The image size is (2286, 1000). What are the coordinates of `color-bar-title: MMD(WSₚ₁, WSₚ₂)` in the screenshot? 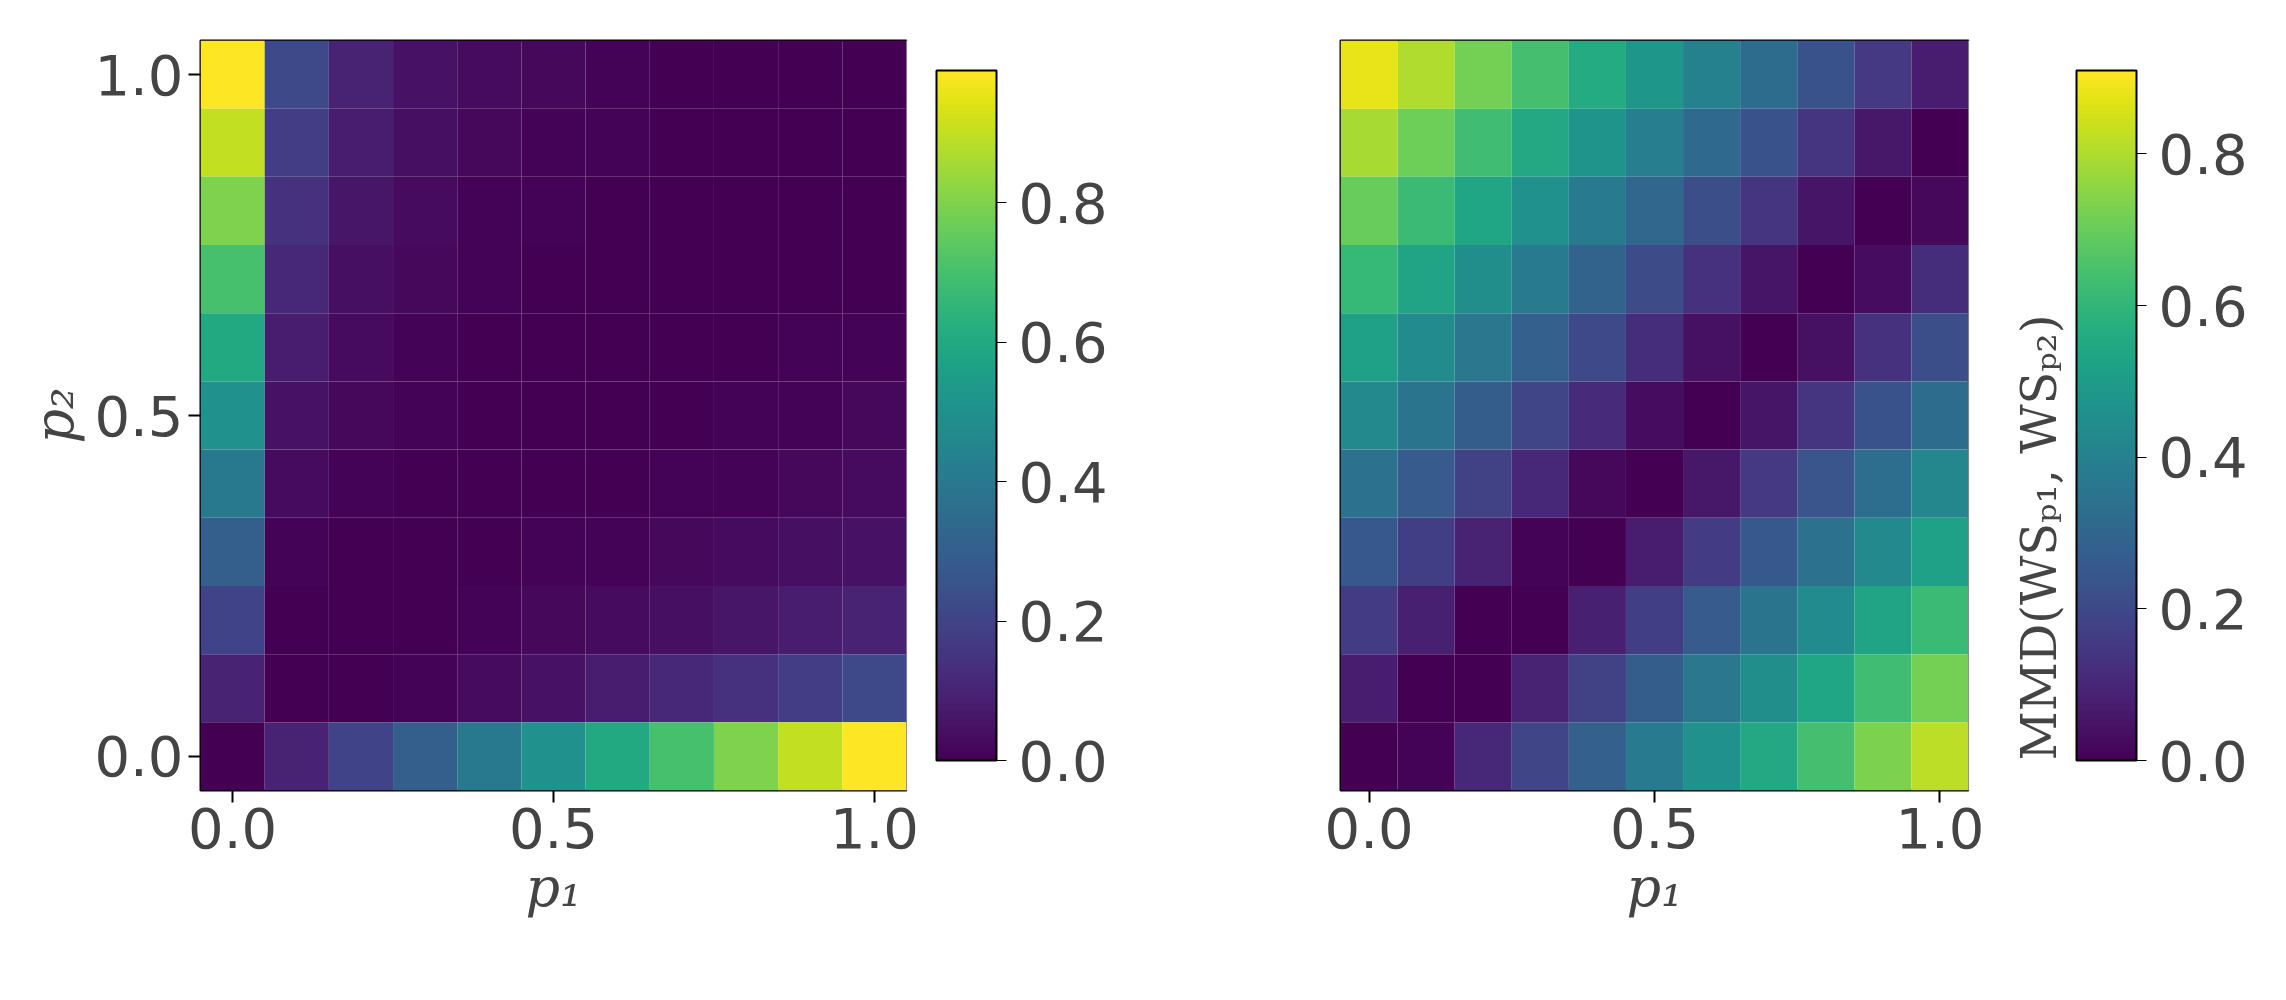 It's located at (2038, 537).